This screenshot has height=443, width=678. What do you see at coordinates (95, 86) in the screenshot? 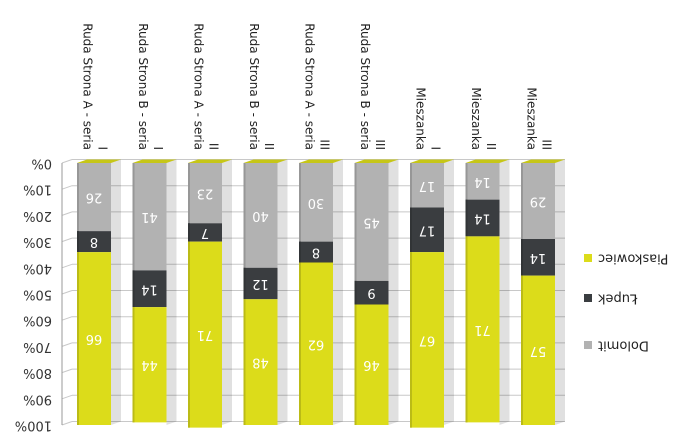
I see `category-label: Ruda Strona A - seria I` at bounding box center [95, 86].